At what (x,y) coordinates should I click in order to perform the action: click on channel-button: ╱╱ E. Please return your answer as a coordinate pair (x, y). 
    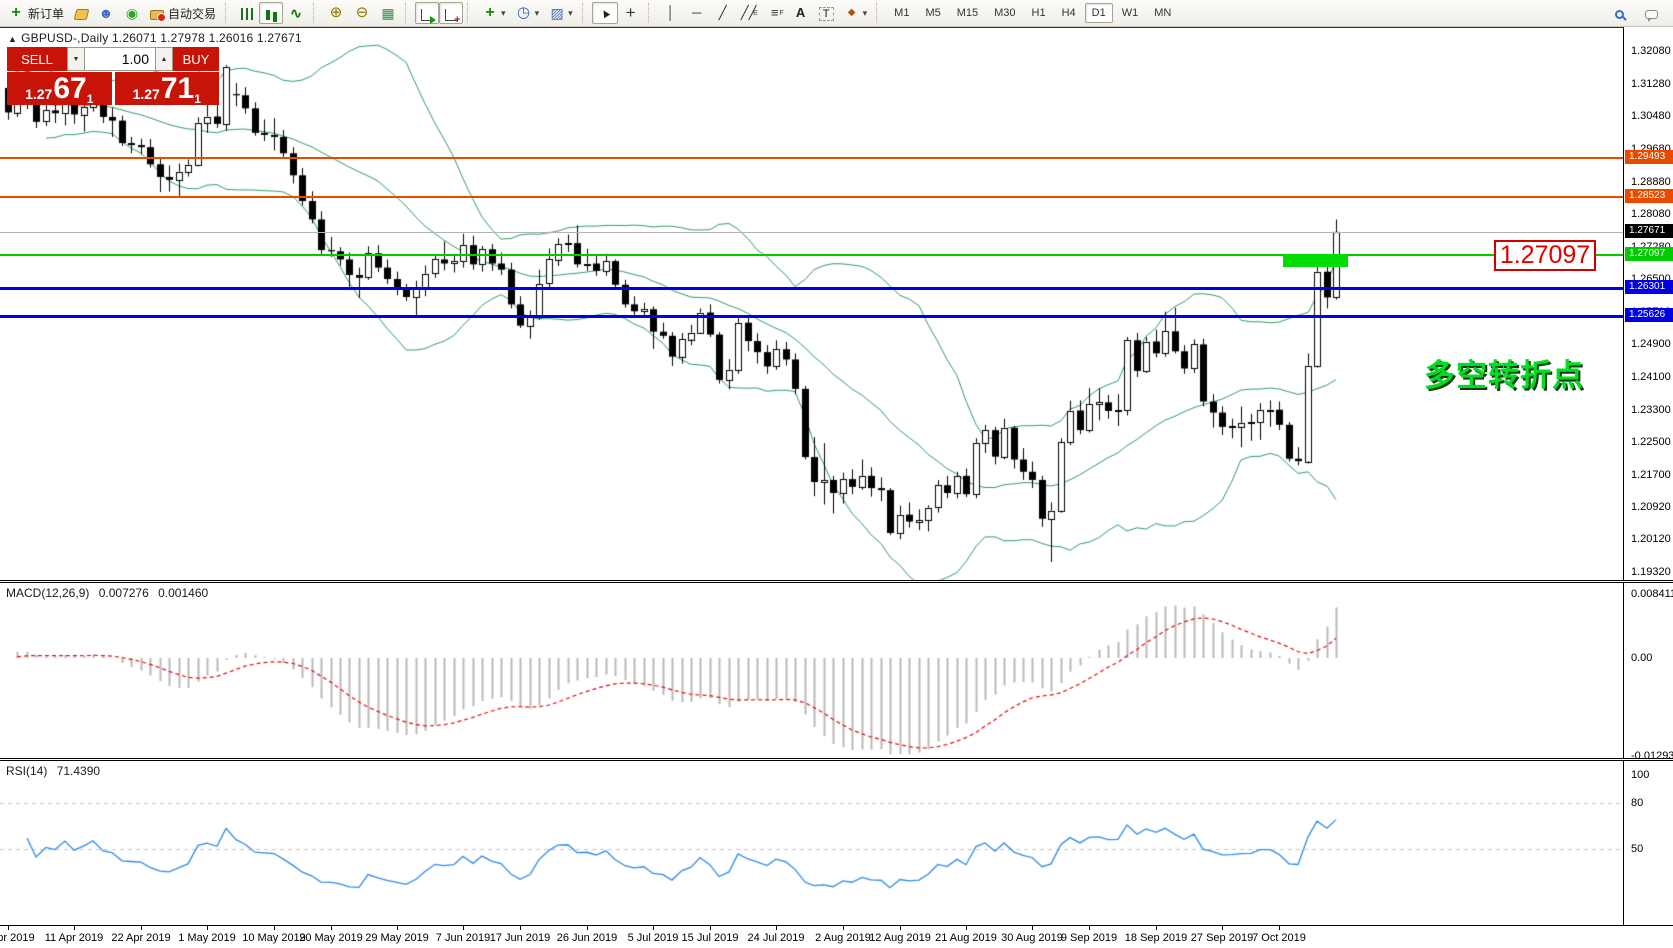
    Looking at the image, I should click on (749, 13).